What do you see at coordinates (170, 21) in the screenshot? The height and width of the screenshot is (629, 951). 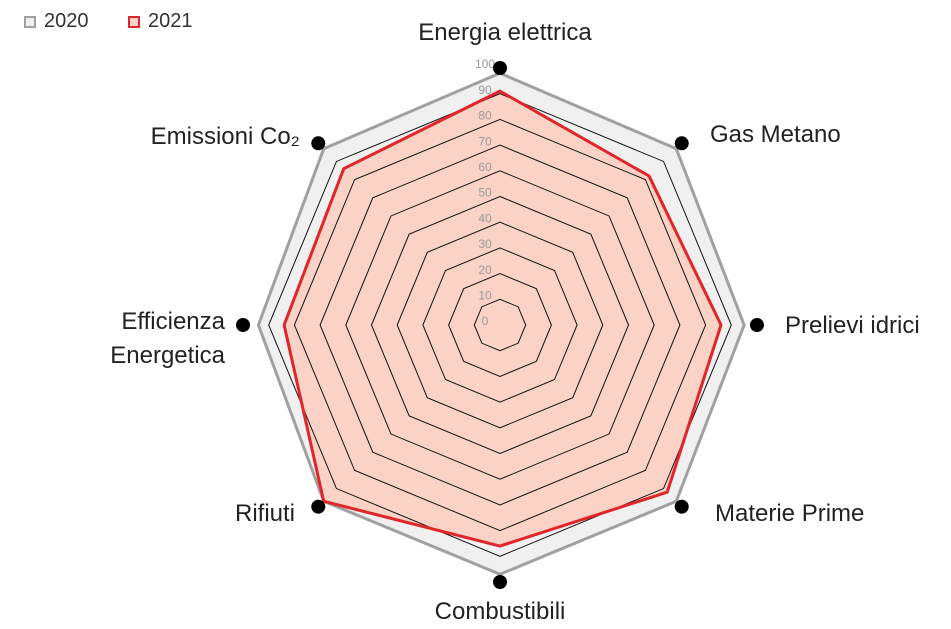 I see `legend-label: 2021` at bounding box center [170, 21].